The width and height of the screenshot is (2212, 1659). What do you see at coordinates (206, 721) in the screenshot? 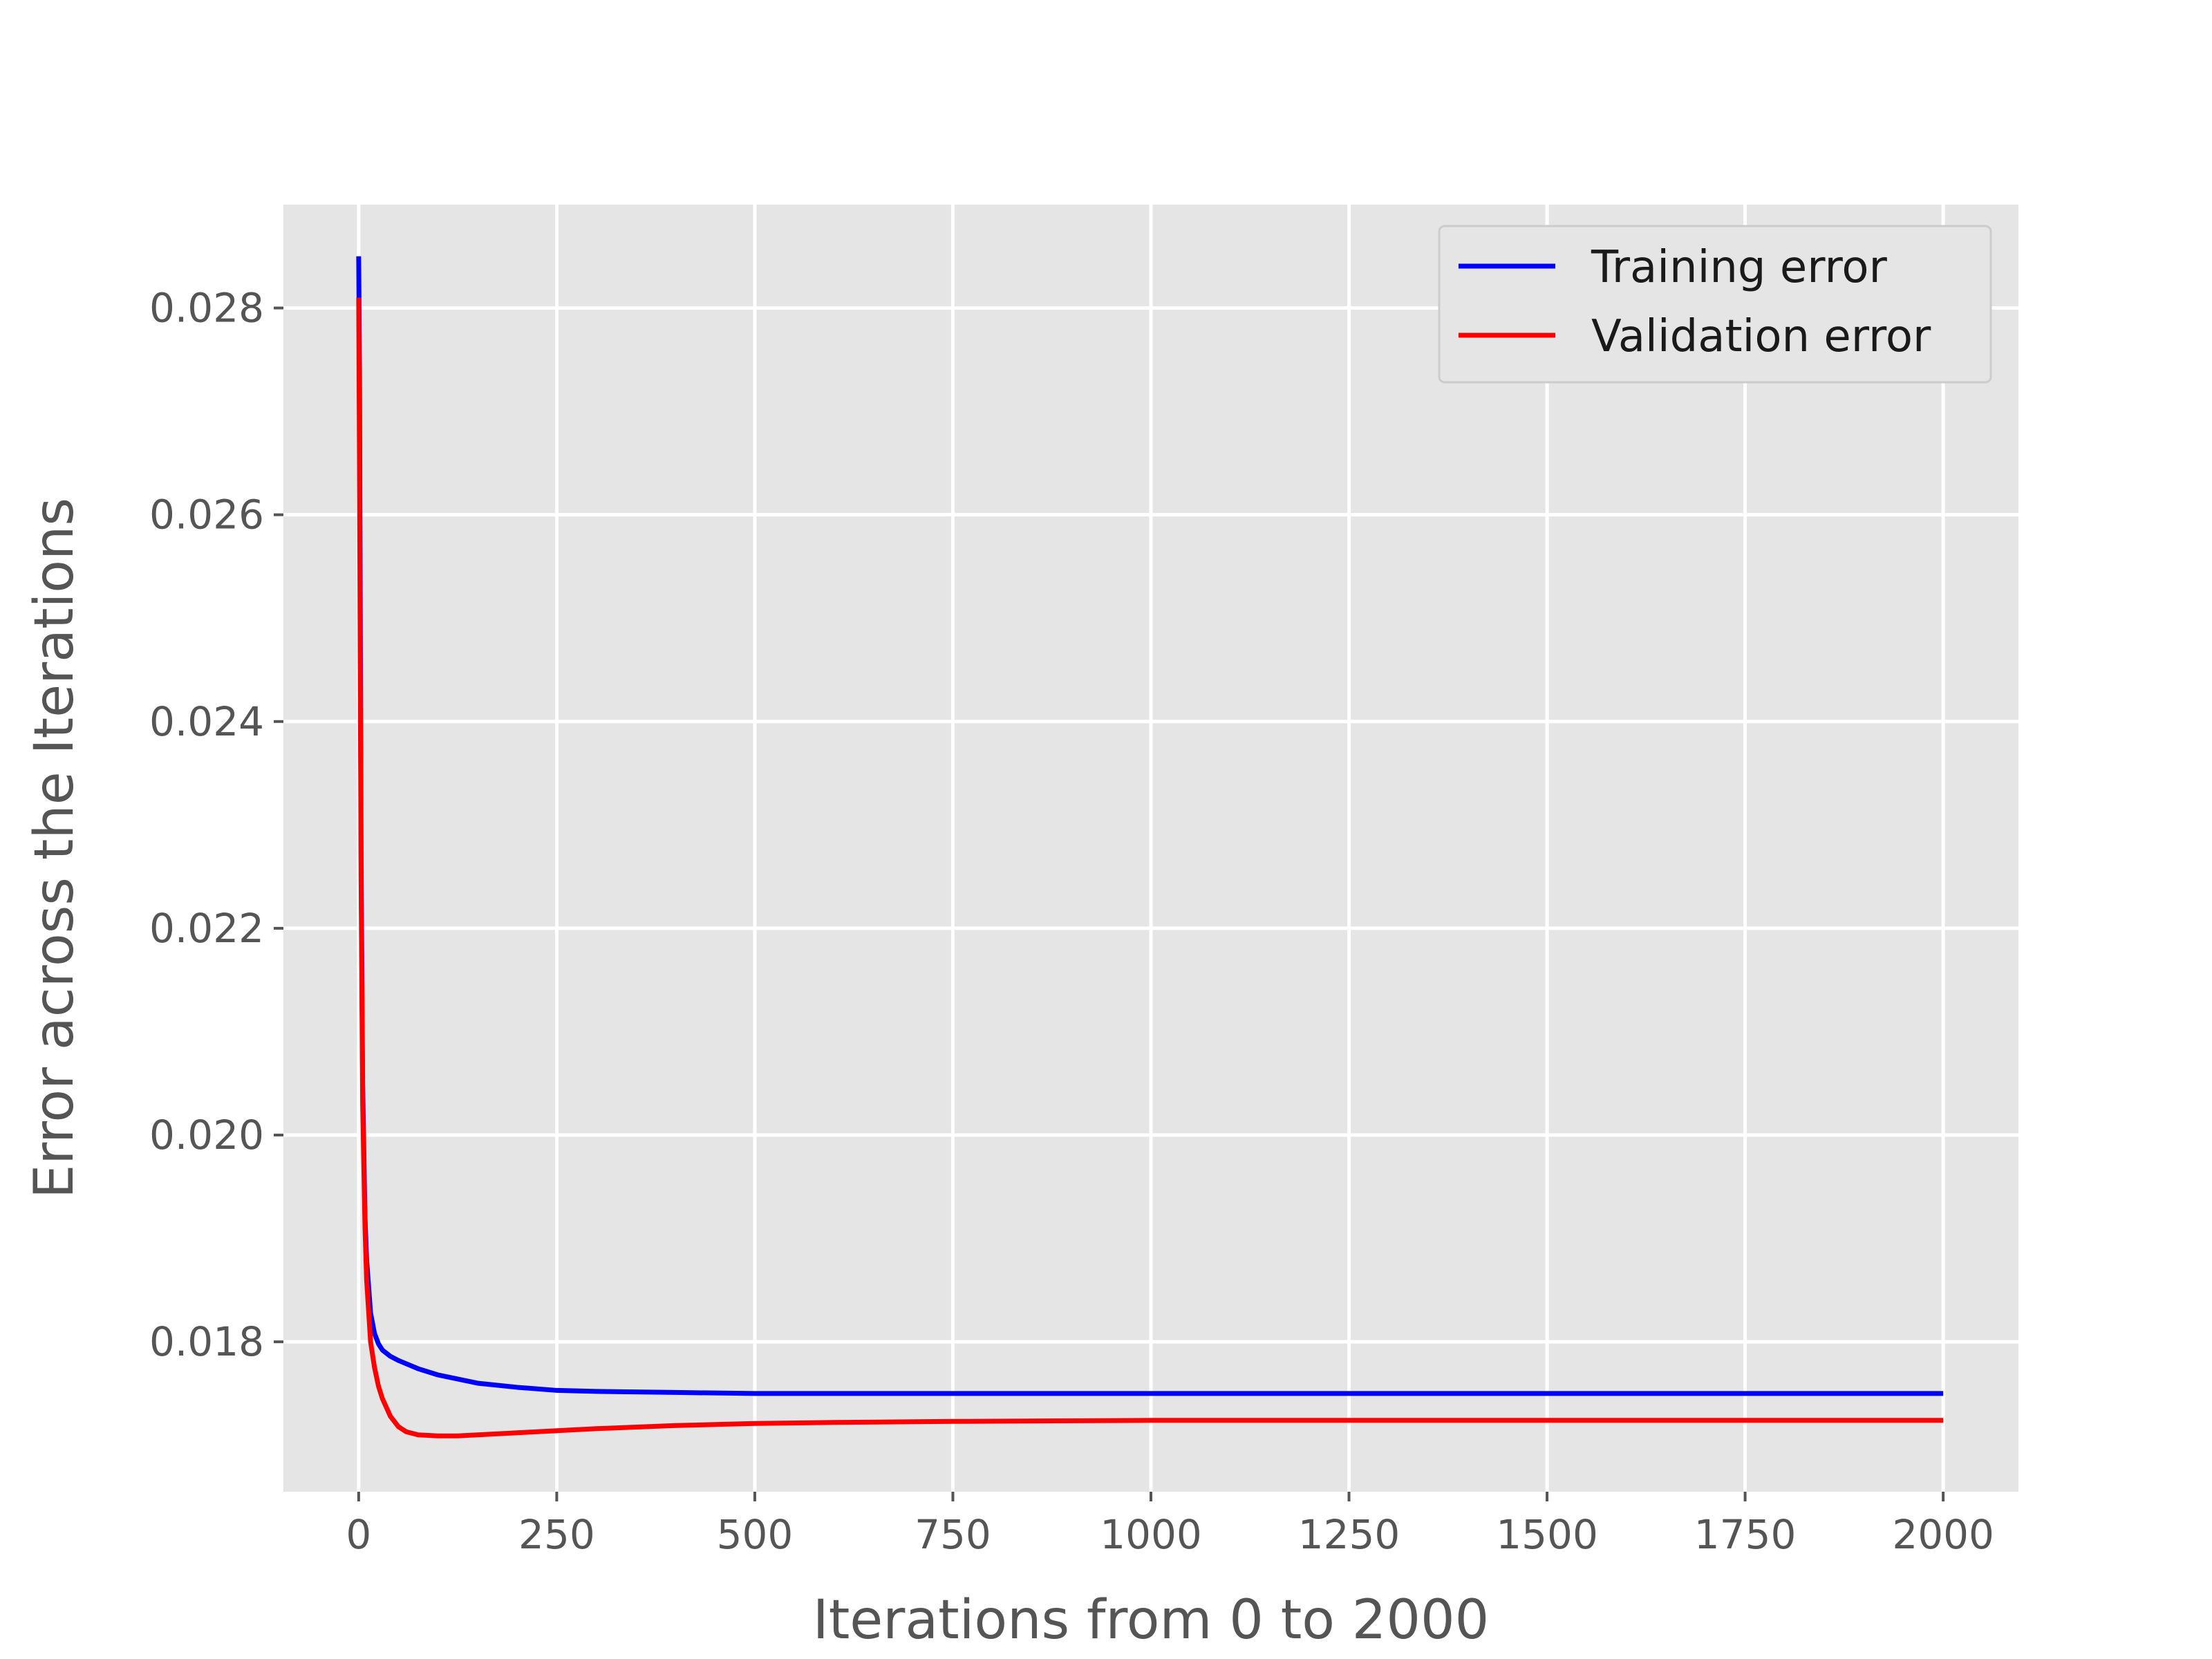
I see `y-tick-label: 0.024` at bounding box center [206, 721].